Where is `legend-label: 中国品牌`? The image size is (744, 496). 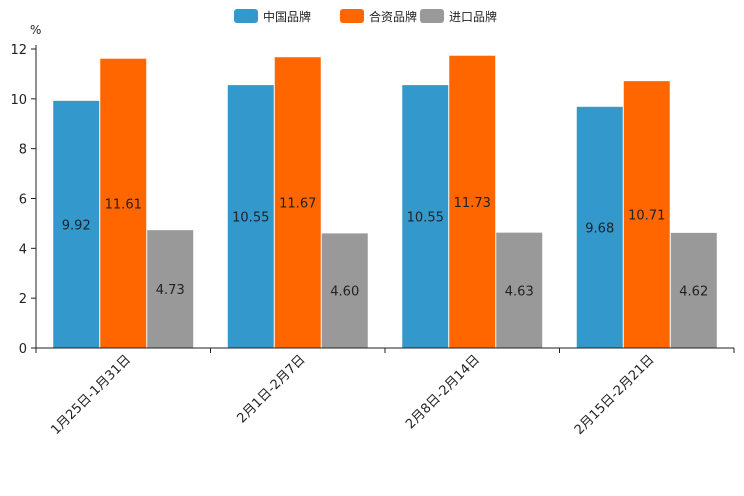
legend-label: 中国品牌 is located at coordinates (287, 16).